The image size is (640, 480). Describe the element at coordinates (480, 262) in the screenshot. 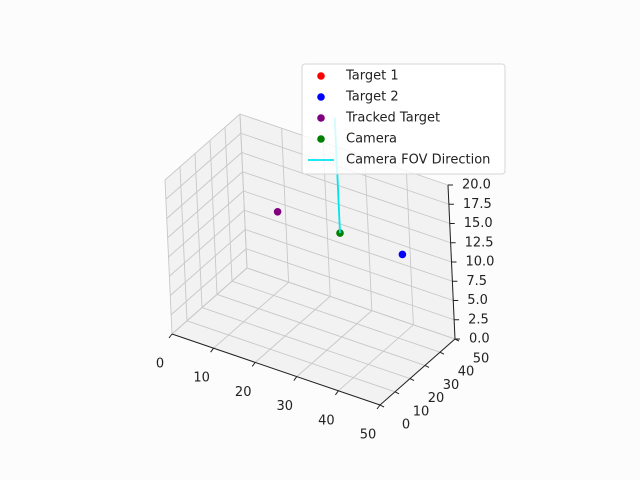

I see `z-tick-label: 10.0` at that location.